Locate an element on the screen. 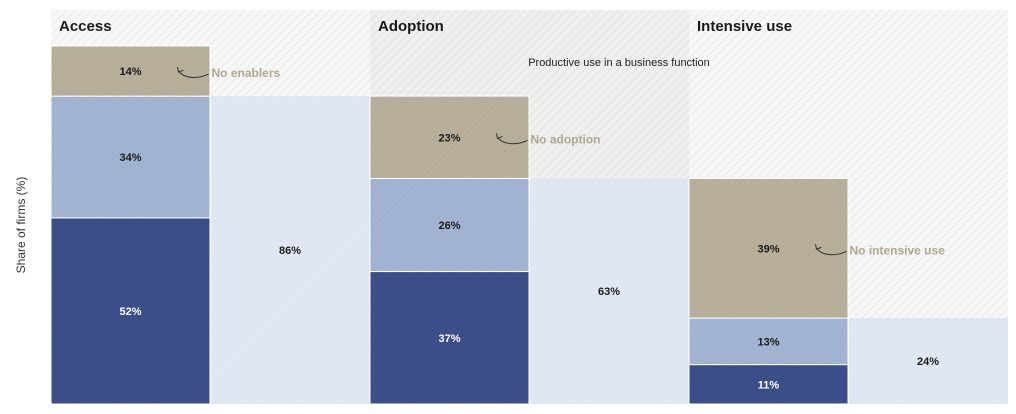  stage-subtitle-1: Productive use in a business function is located at coordinates (619, 63).